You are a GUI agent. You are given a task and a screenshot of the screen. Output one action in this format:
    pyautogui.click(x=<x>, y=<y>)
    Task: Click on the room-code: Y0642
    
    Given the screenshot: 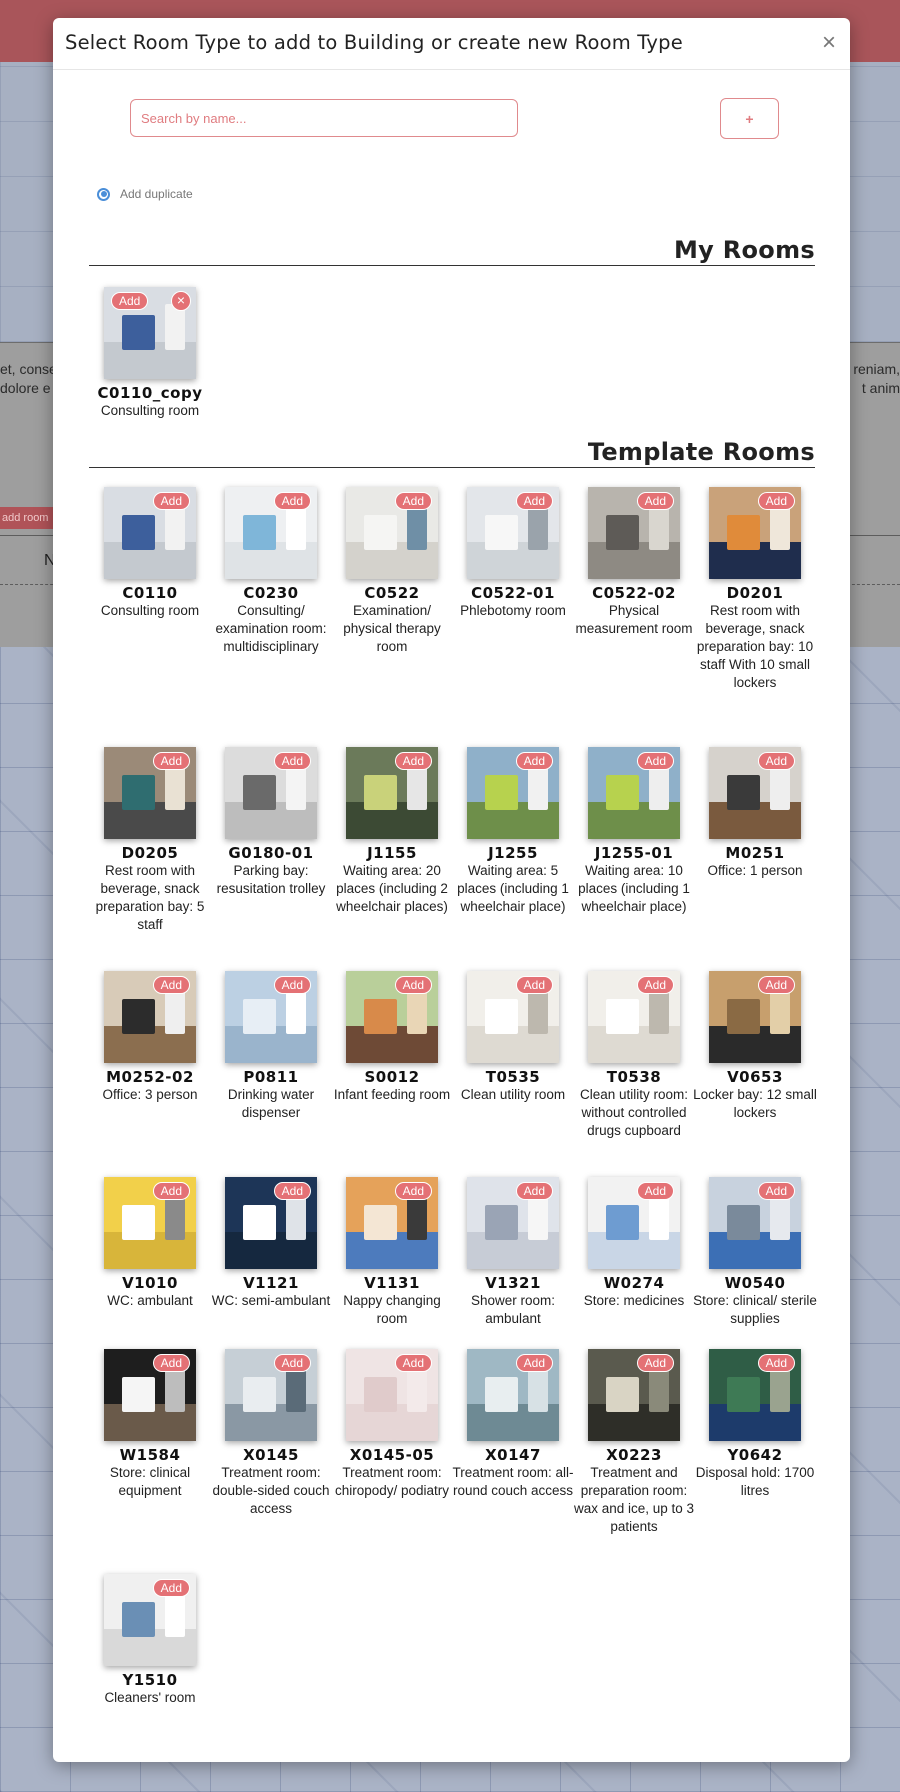 What is the action you would take?
    pyautogui.click(x=755, y=1455)
    